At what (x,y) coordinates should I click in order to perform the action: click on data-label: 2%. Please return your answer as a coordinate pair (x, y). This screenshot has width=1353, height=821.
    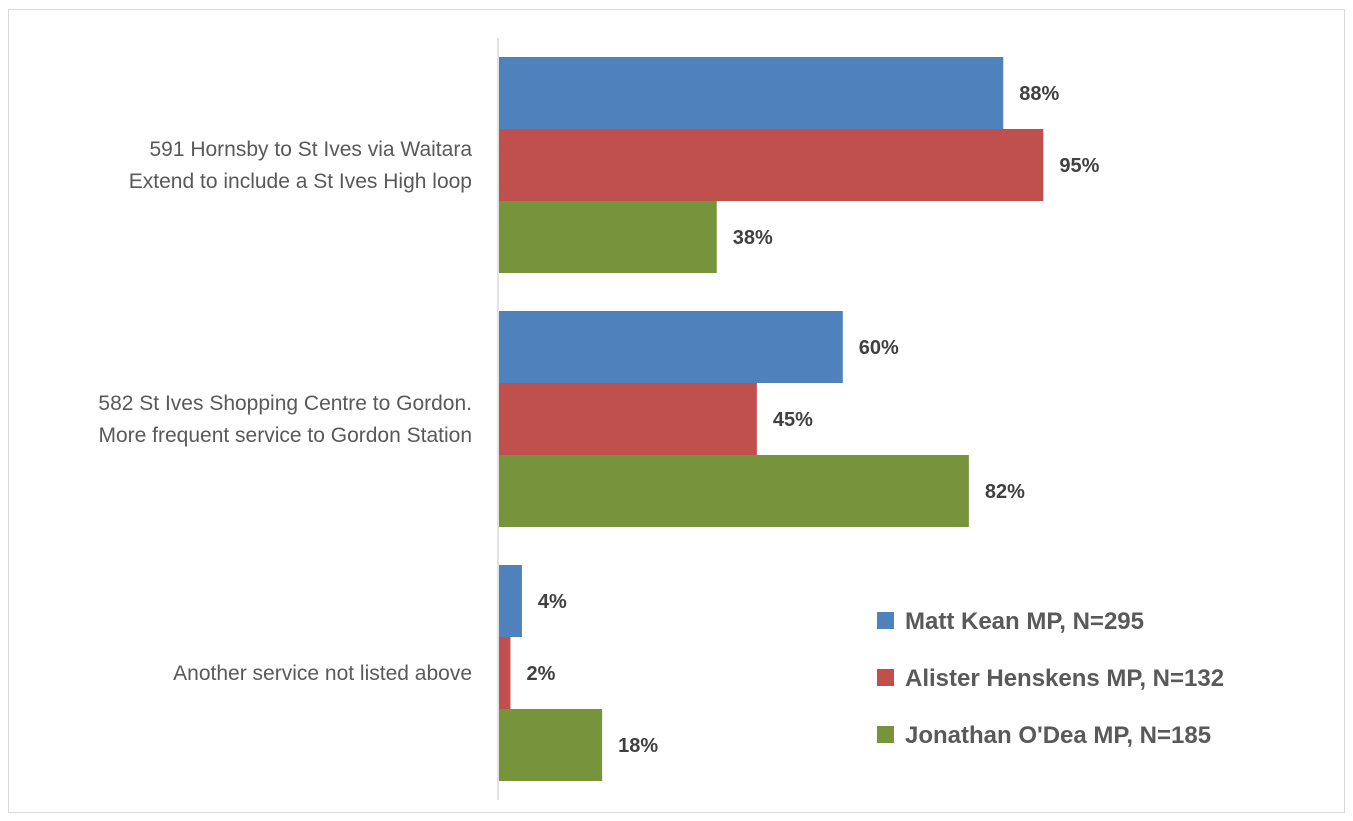
    Looking at the image, I should click on (540, 674).